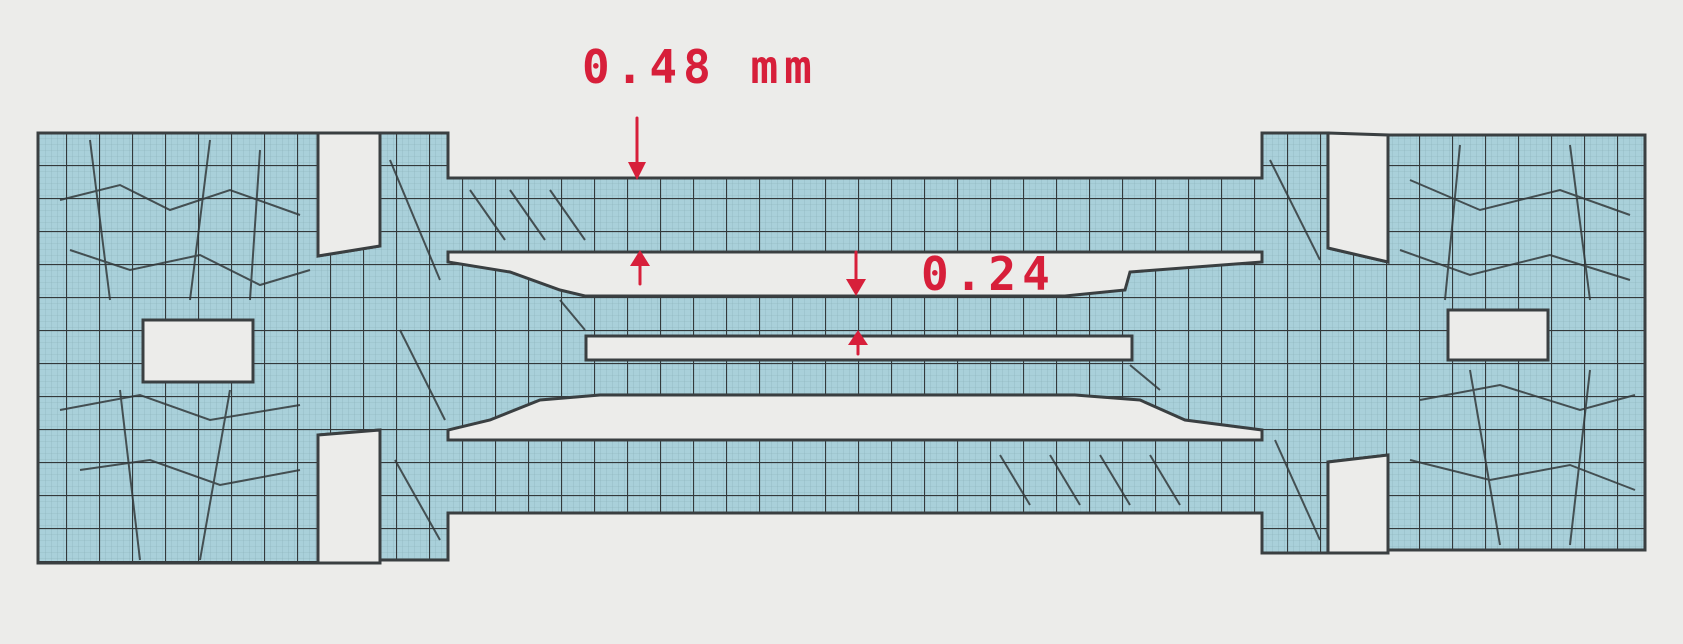 This screenshot has height=644, width=1683. What do you see at coordinates (349, 496) in the screenshot?
I see `left-notch-bottom` at bounding box center [349, 496].